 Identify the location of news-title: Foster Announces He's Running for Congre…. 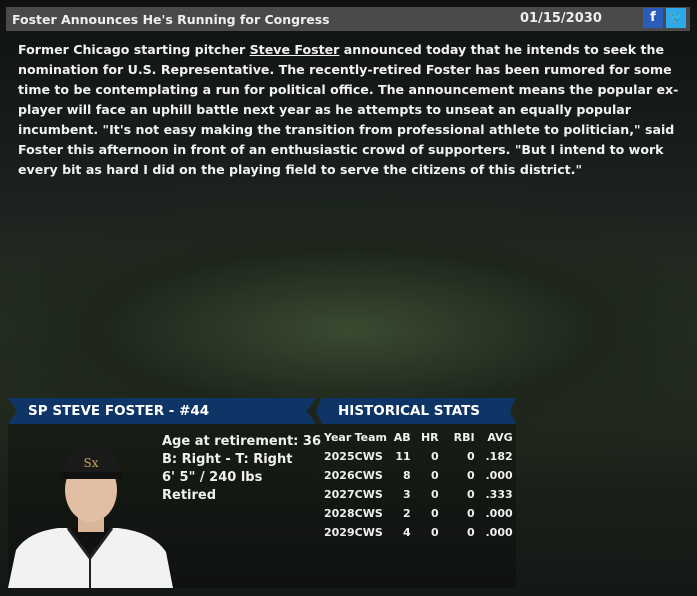
(171, 19).